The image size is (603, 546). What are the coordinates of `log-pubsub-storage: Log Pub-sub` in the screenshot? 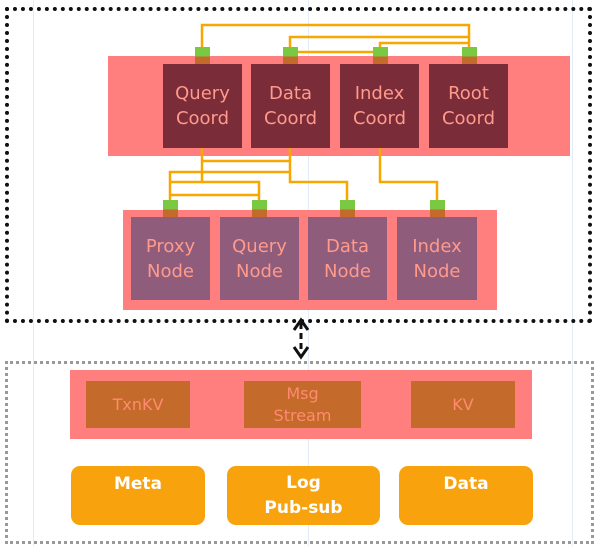 It's located at (303, 495).